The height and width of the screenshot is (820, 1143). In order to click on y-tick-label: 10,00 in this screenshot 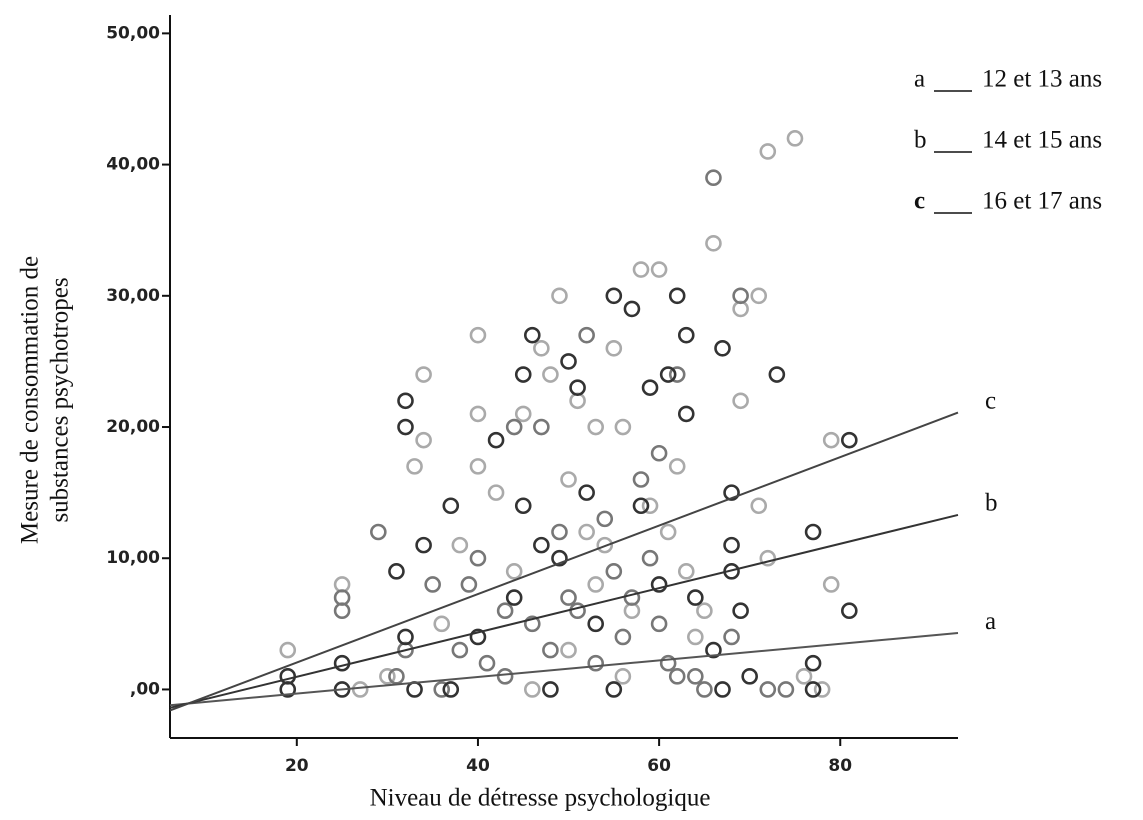, I will do `click(133, 558)`.